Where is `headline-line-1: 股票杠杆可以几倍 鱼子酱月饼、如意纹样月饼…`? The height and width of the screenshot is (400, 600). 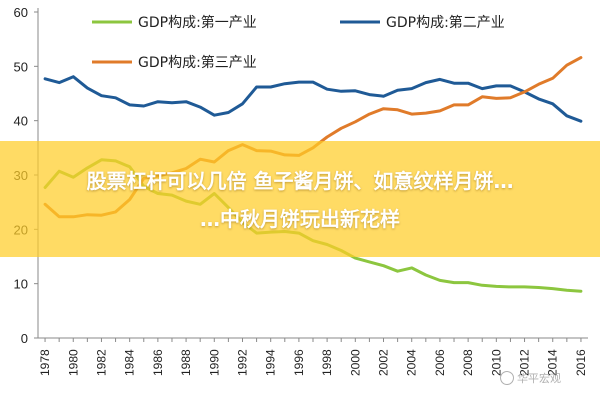
headline-line-1: 股票杠杆可以几倍 鱼子酱月饼、如意纹样月饼… is located at coordinates (300, 181).